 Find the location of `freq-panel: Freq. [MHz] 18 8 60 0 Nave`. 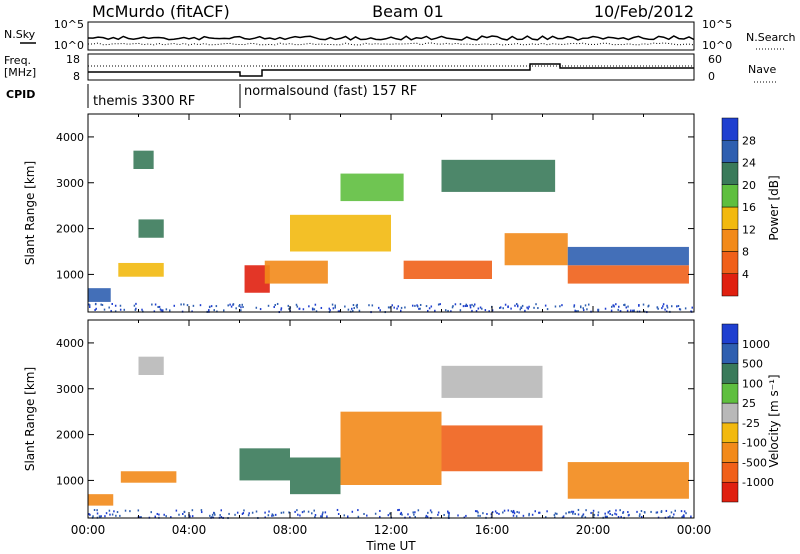

freq-panel: Freq. [MHz] 18 8 60 0 Nave is located at coordinates (390, 68).